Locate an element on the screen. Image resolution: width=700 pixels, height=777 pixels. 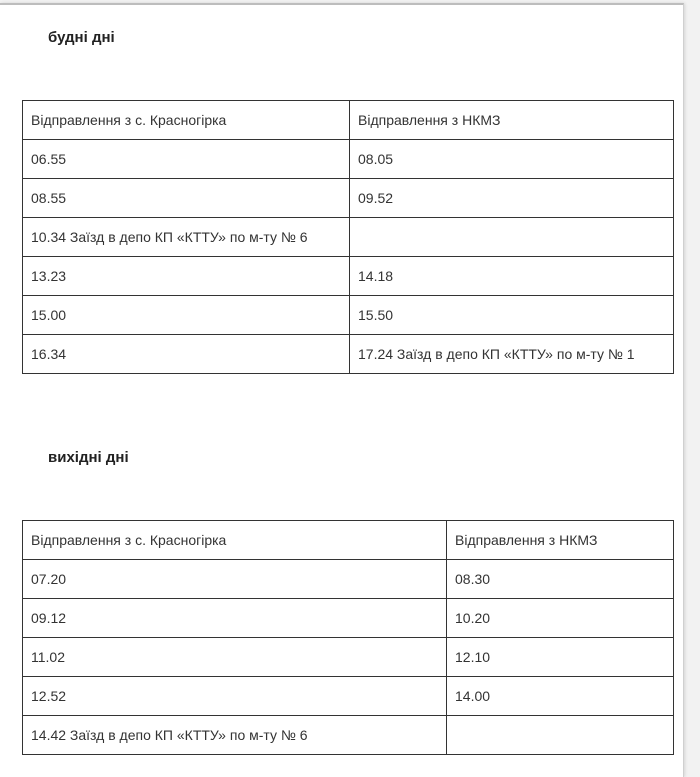
table-cell: 12.52 is located at coordinates (234, 696).